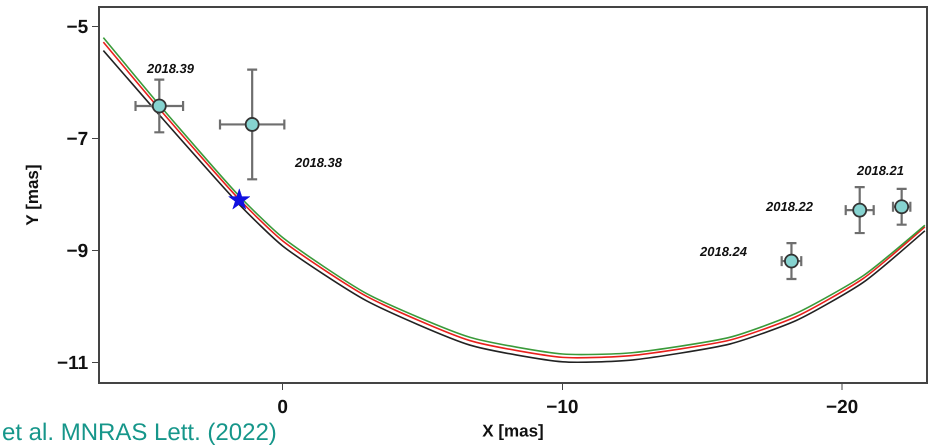 The width and height of the screenshot is (934, 448). What do you see at coordinates (723, 251) in the screenshot?
I see `annotation: 2018.24` at bounding box center [723, 251].